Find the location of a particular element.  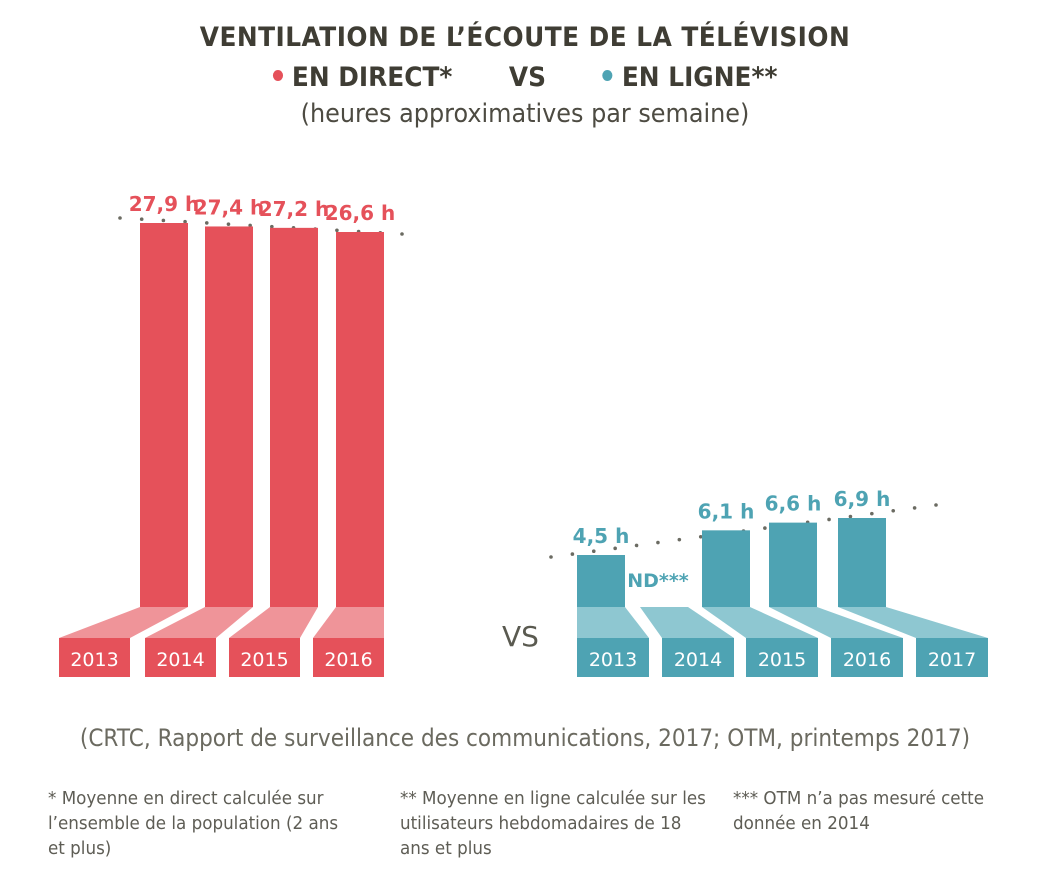

year-box-direct-2013 is located at coordinates (94, 657).